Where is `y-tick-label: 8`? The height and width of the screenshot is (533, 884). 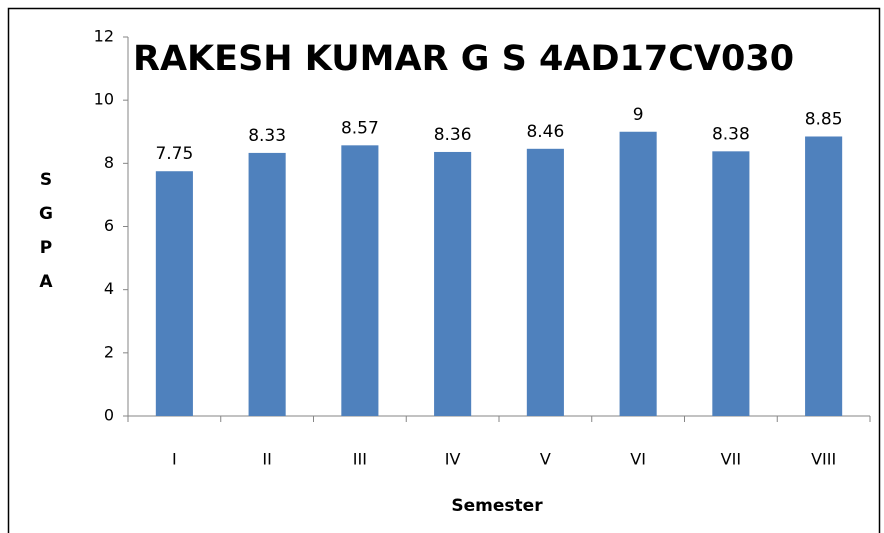 y-tick-label: 8 is located at coordinates (109, 162).